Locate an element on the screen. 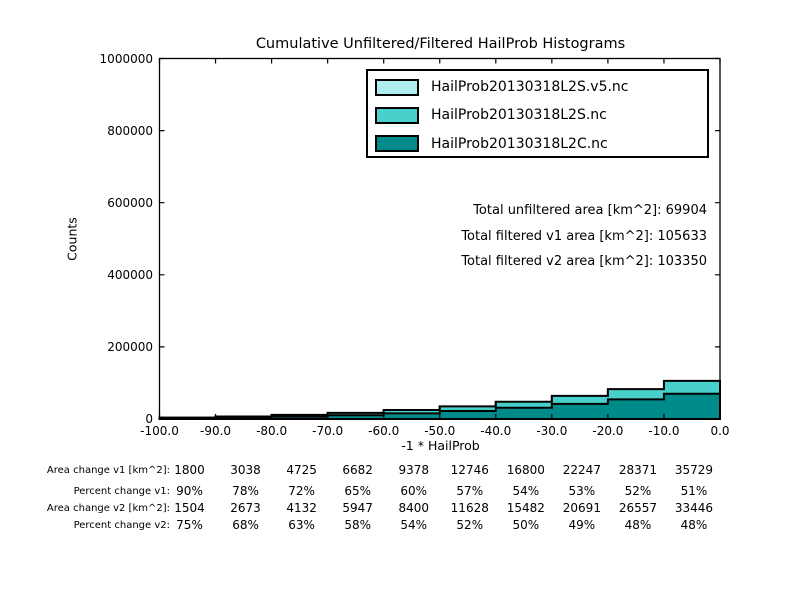 The height and width of the screenshot is (600, 800). table-cell: 4132 is located at coordinates (301, 508).